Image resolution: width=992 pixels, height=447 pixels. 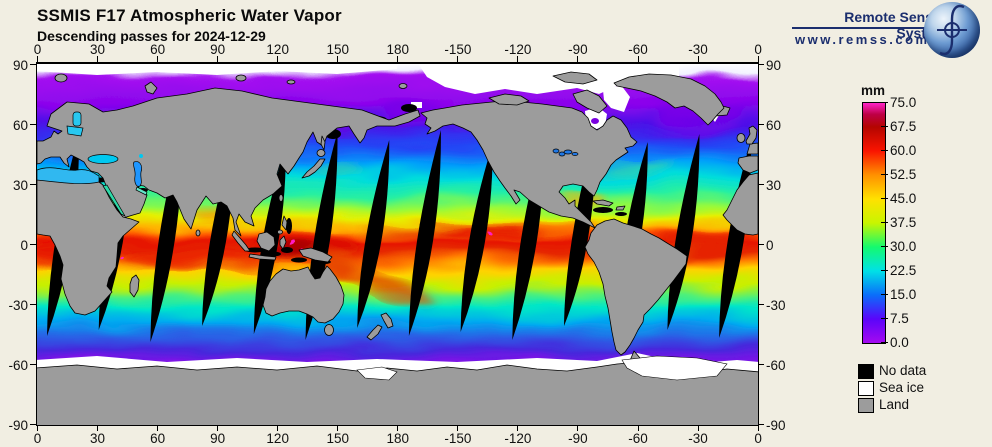 What do you see at coordinates (899, 318) in the screenshot?
I see `colorbar-tick-label: 7.5` at bounding box center [899, 318].